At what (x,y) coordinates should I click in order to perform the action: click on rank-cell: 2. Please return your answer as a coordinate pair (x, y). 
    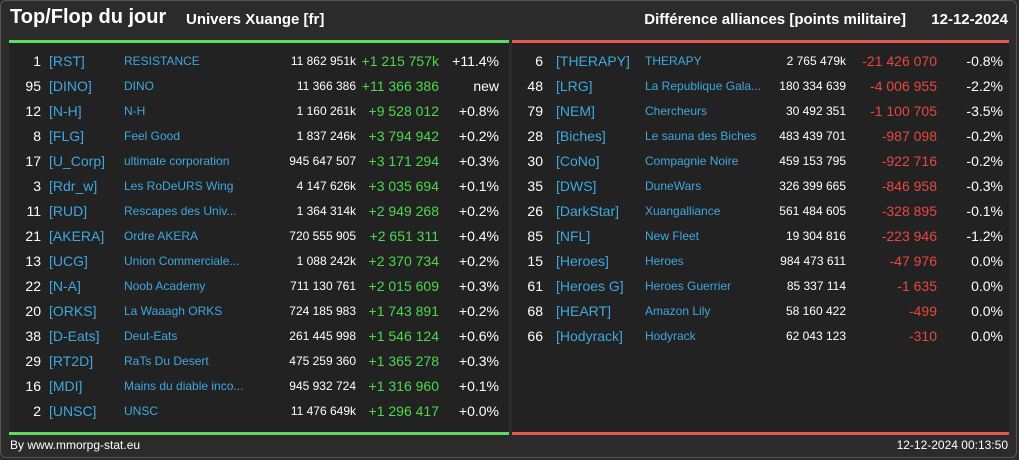
    Looking at the image, I should click on (37, 411).